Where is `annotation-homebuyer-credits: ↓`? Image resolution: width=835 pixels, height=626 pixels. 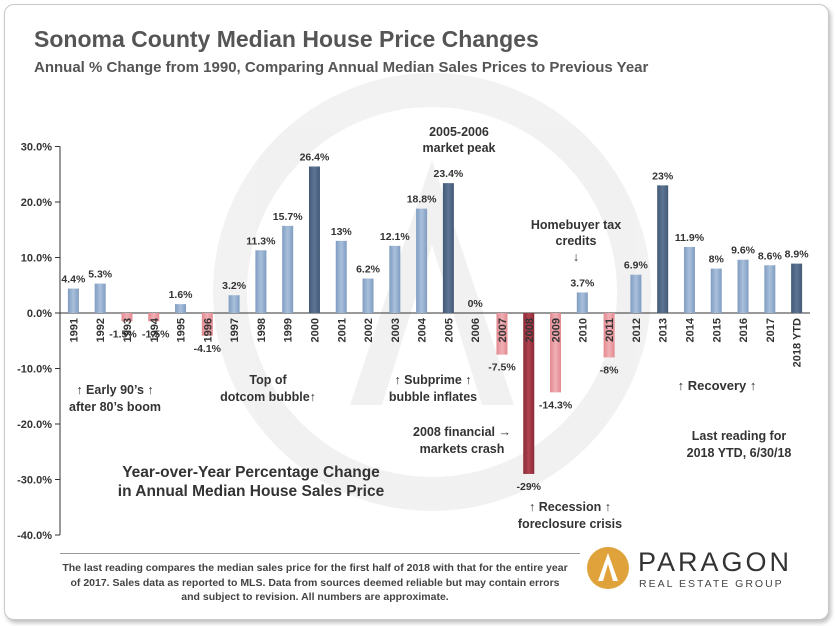 annotation-homebuyer-credits: ↓ is located at coordinates (576, 257).